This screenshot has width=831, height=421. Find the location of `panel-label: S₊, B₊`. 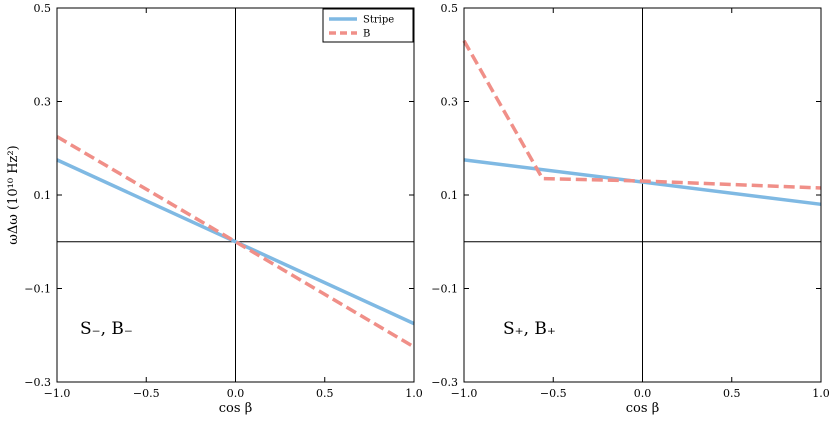

panel-label: S₊, B₊ is located at coordinates (529, 329).